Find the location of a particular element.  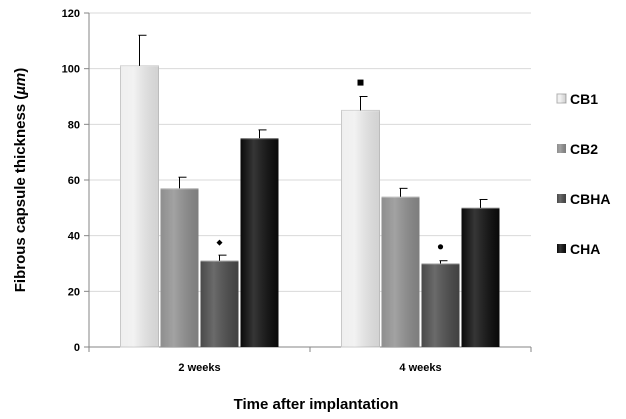

legend: CB1 CB2 CBHA CHA is located at coordinates (583, 174).